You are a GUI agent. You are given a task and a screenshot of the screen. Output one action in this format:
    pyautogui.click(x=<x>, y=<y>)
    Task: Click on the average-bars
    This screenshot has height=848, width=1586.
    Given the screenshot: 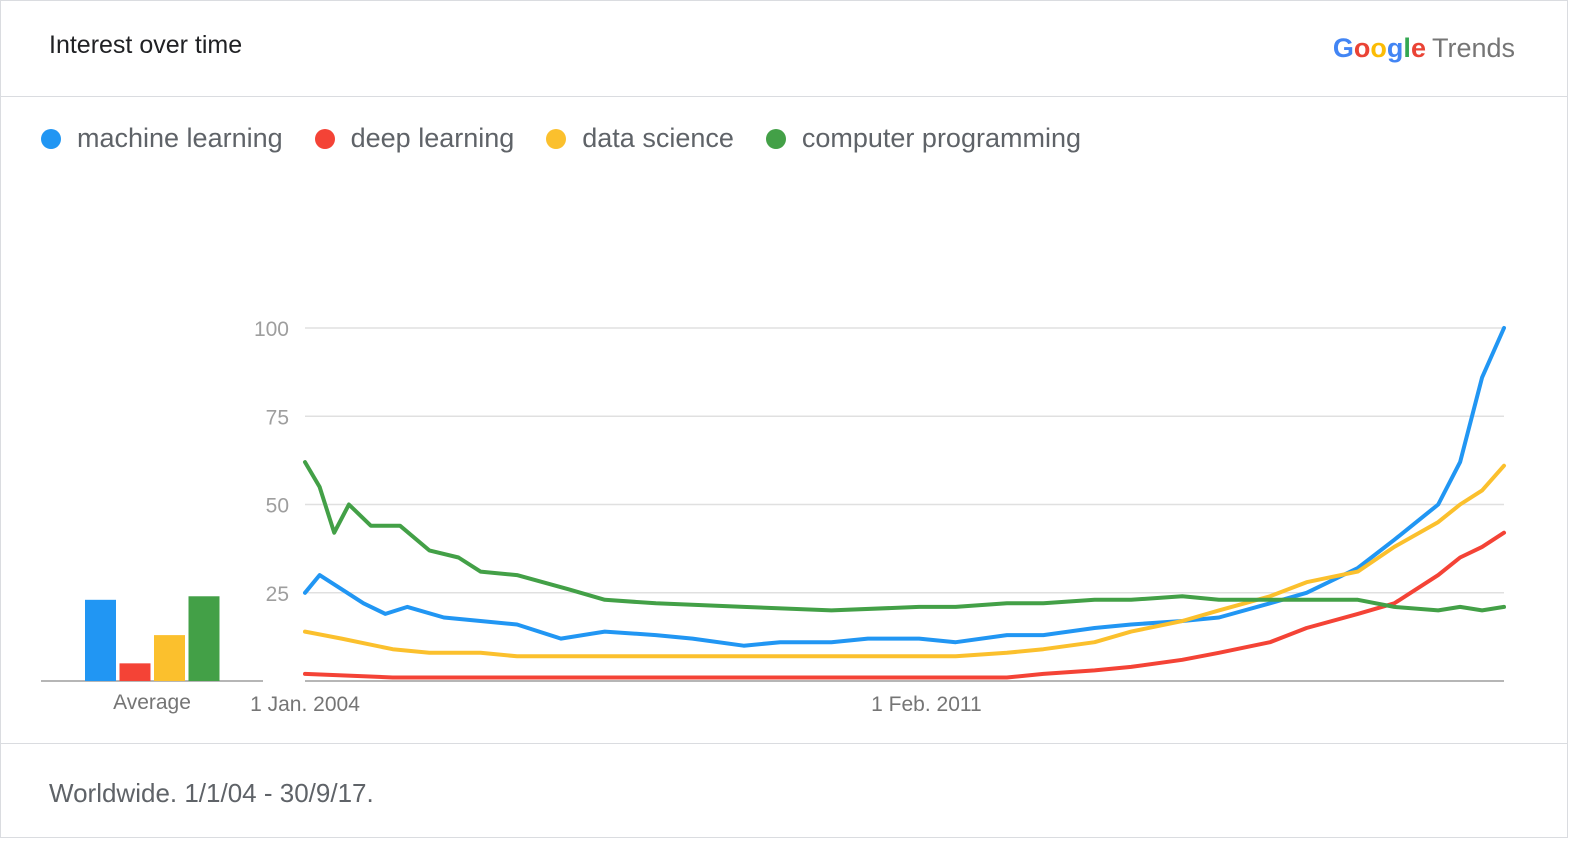 What is the action you would take?
    pyautogui.click(x=152, y=639)
    